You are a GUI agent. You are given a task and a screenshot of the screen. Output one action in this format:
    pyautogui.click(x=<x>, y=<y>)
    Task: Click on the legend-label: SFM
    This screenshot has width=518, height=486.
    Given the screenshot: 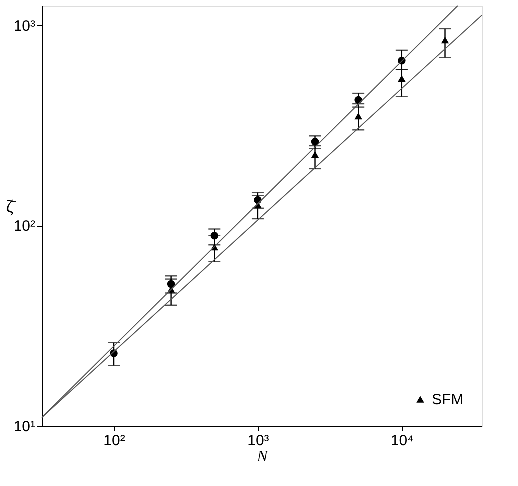 What is the action you would take?
    pyautogui.click(x=448, y=400)
    